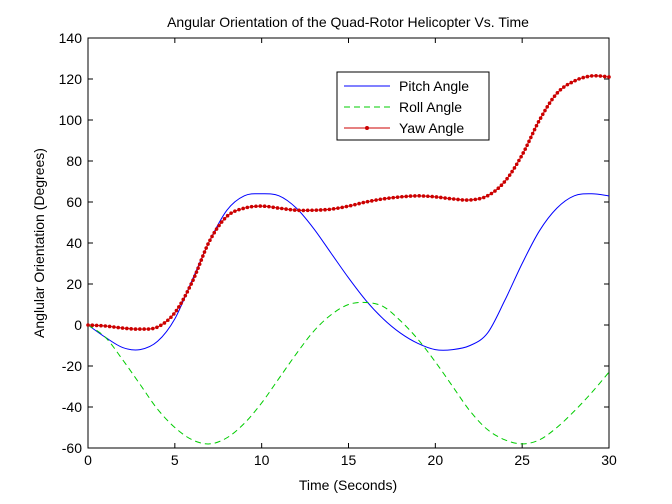 This screenshot has width=672, height=504. What do you see at coordinates (430, 107) in the screenshot?
I see `legend-label: Roll Angle` at bounding box center [430, 107].